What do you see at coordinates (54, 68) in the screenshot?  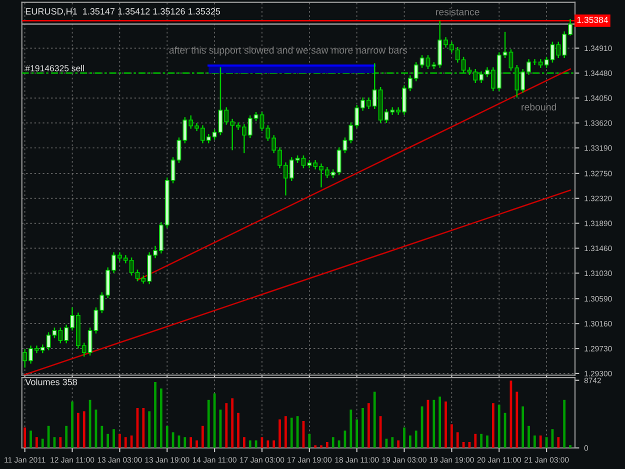 I see `ref-line-label: #19146325 sell` at bounding box center [54, 68].